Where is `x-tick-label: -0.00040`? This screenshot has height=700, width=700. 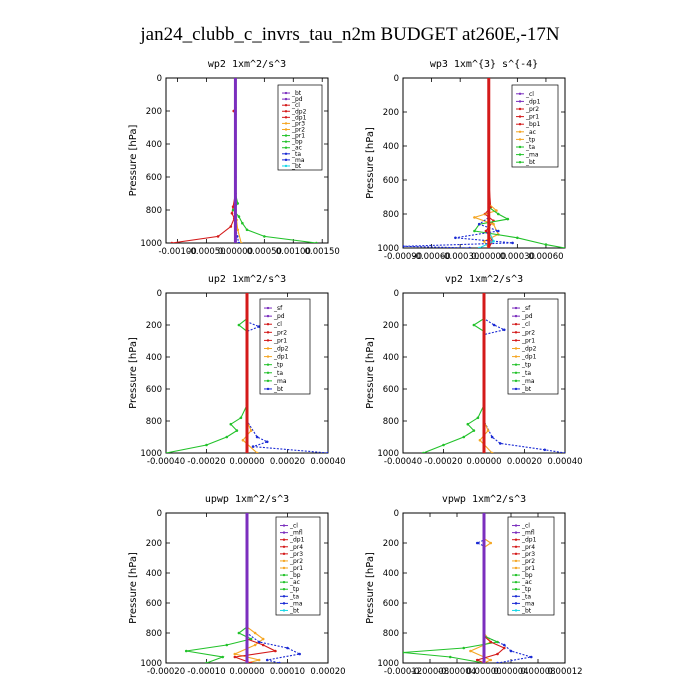
x-tick-label: -0.00040 is located at coordinates (403, 462).